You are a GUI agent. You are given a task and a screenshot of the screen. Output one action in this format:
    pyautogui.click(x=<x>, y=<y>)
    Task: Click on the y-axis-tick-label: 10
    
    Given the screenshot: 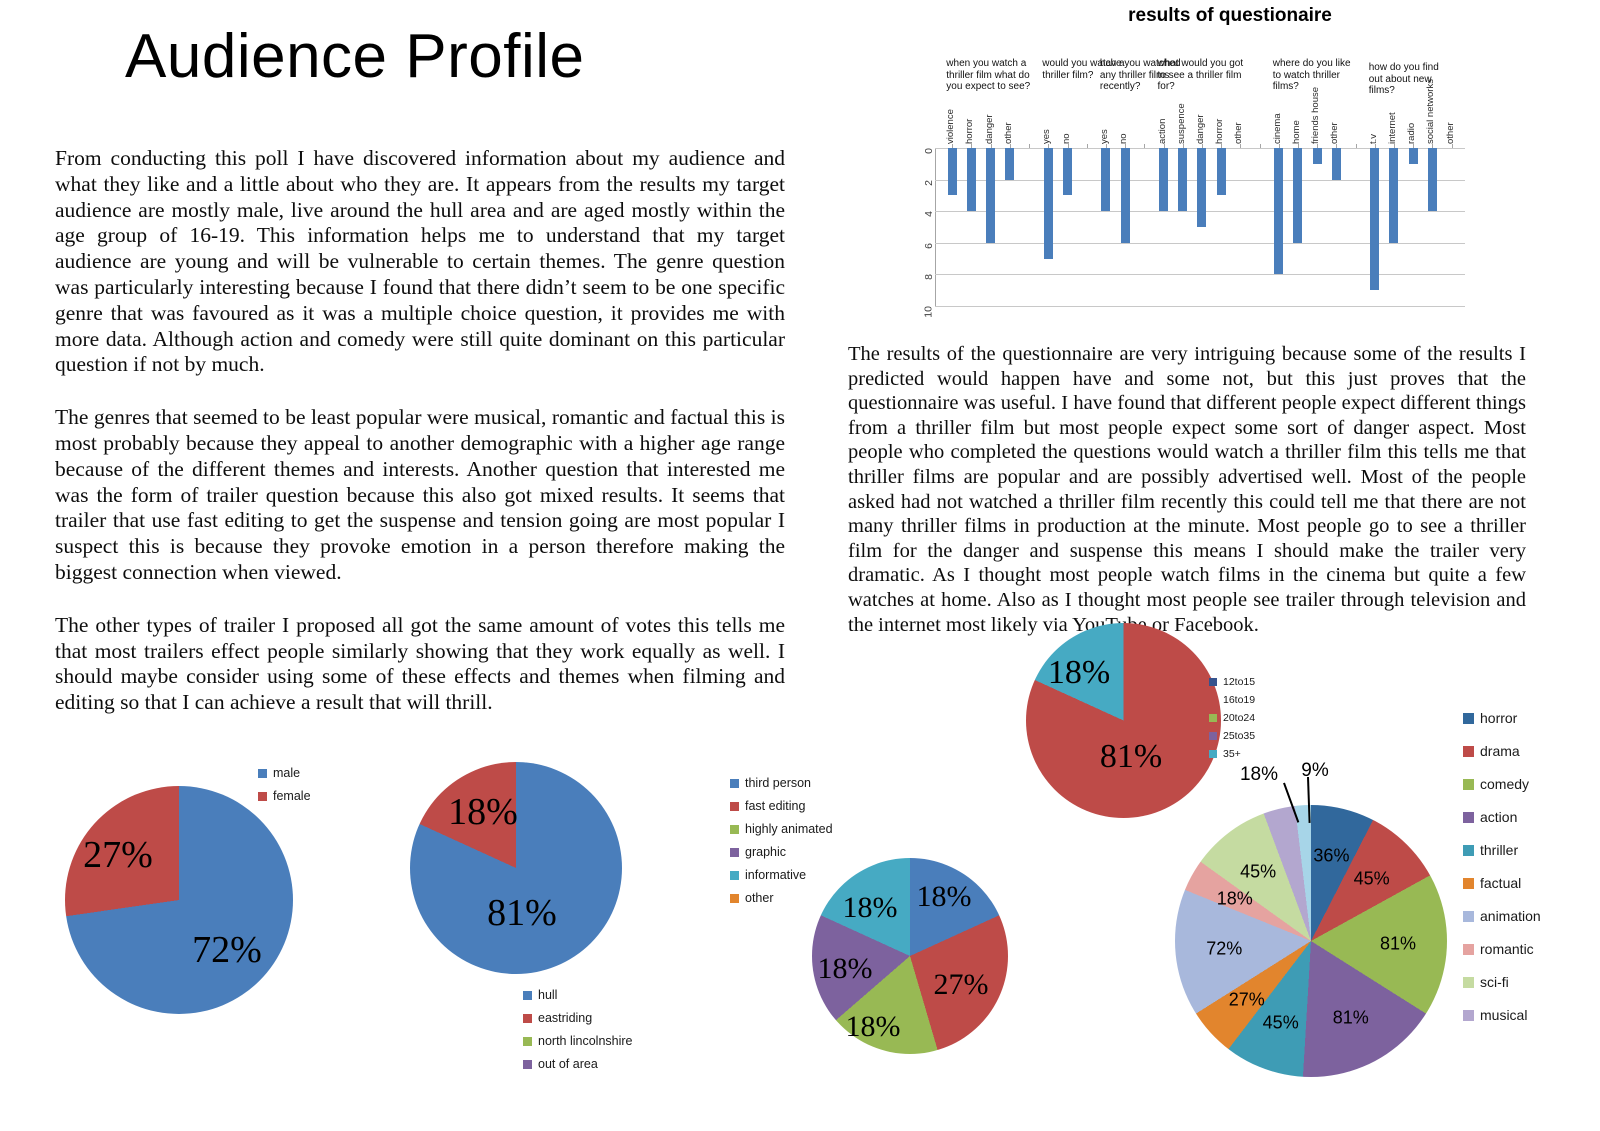 What is the action you would take?
    pyautogui.click(x=929, y=312)
    